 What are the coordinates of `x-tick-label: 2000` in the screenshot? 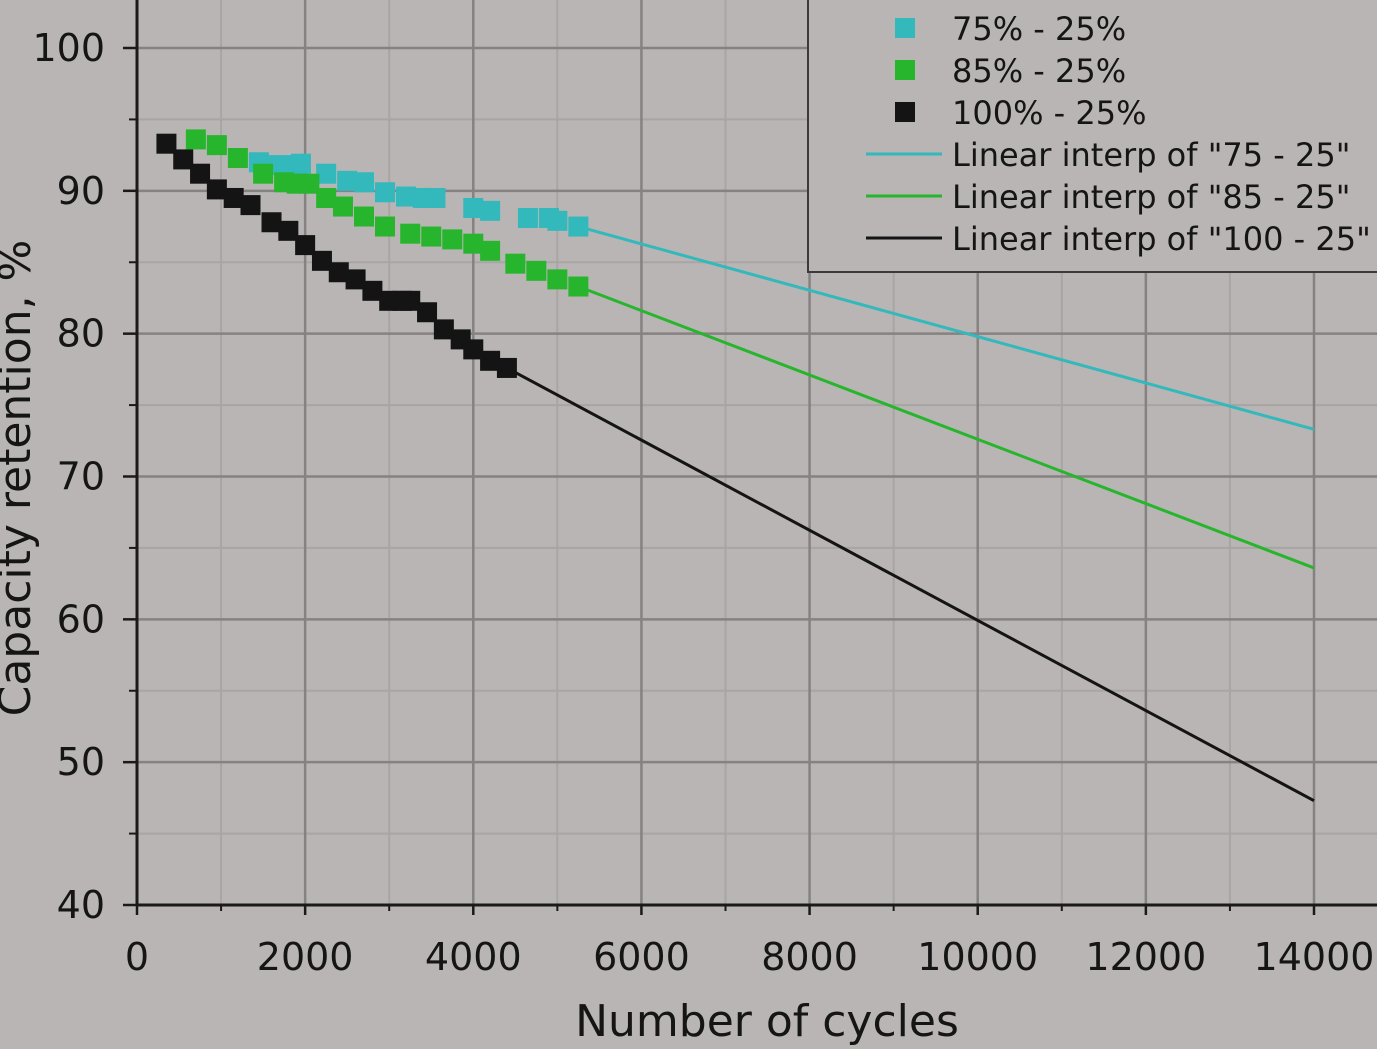 It's located at (305, 957).